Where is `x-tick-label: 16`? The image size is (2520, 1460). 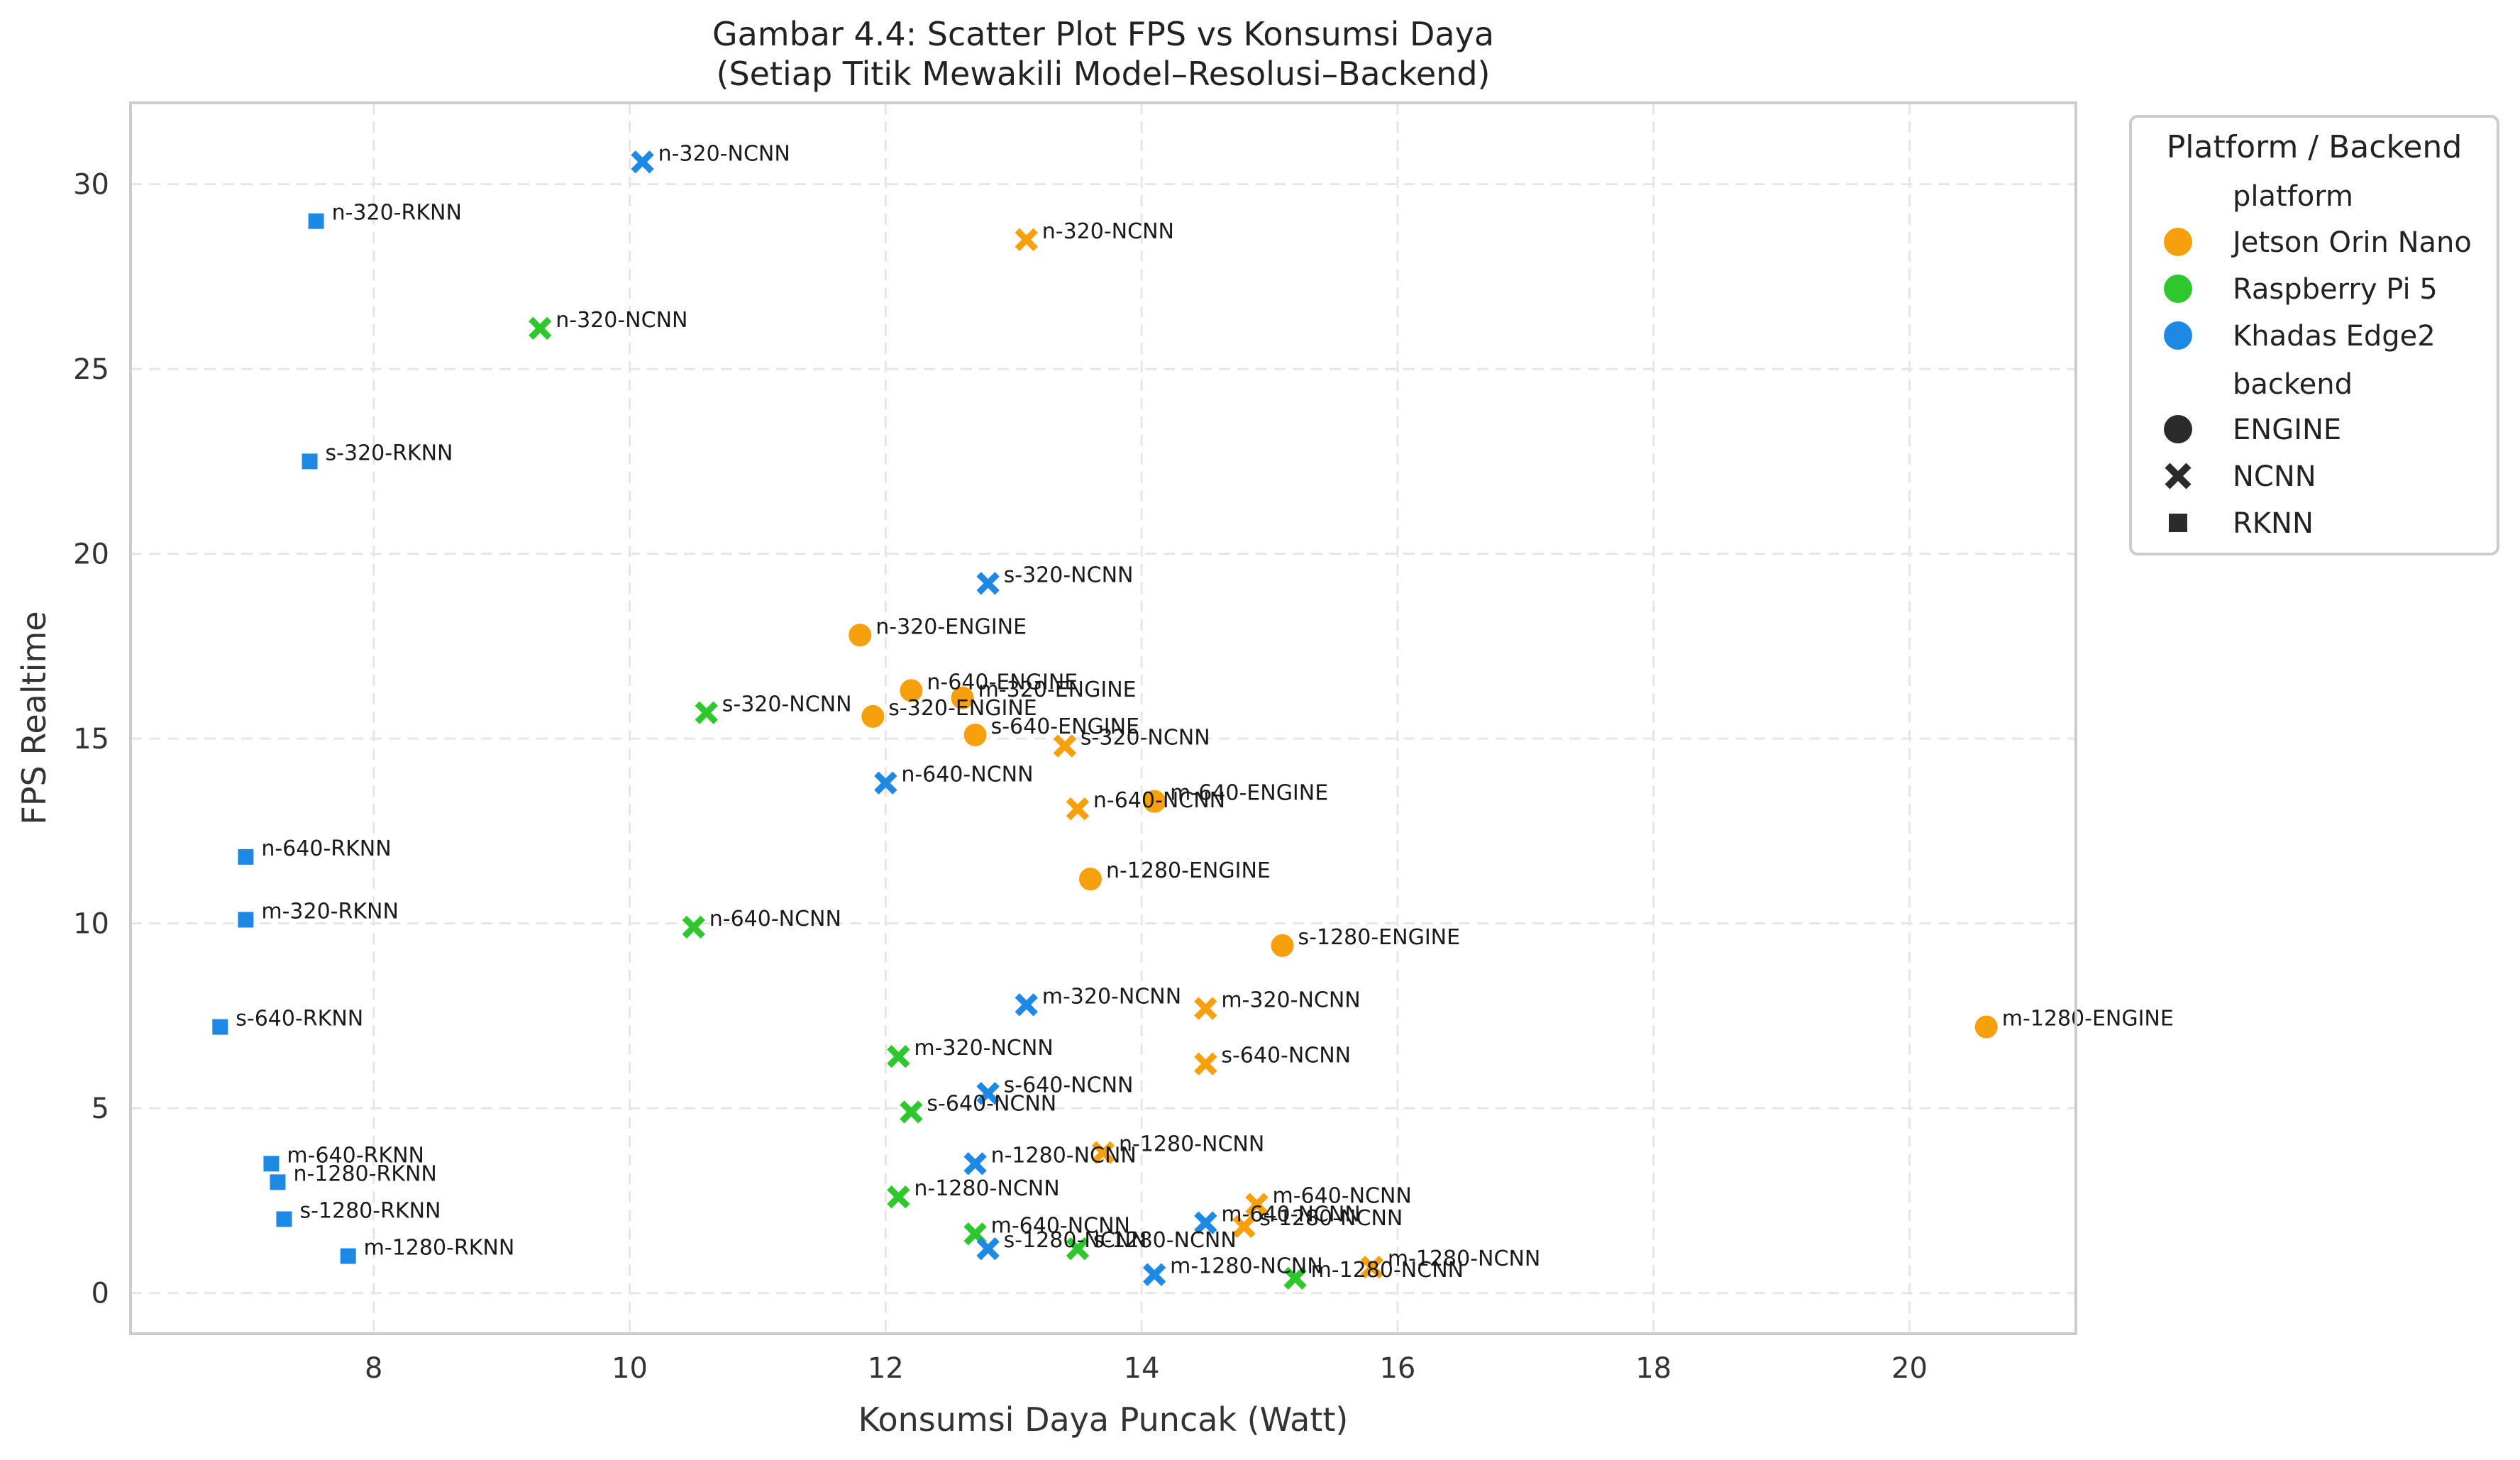
x-tick-label: 16 is located at coordinates (1397, 1368).